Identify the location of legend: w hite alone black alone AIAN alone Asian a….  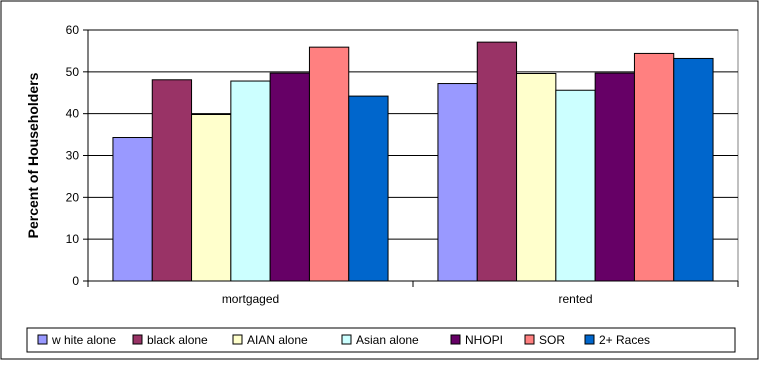
(343, 340).